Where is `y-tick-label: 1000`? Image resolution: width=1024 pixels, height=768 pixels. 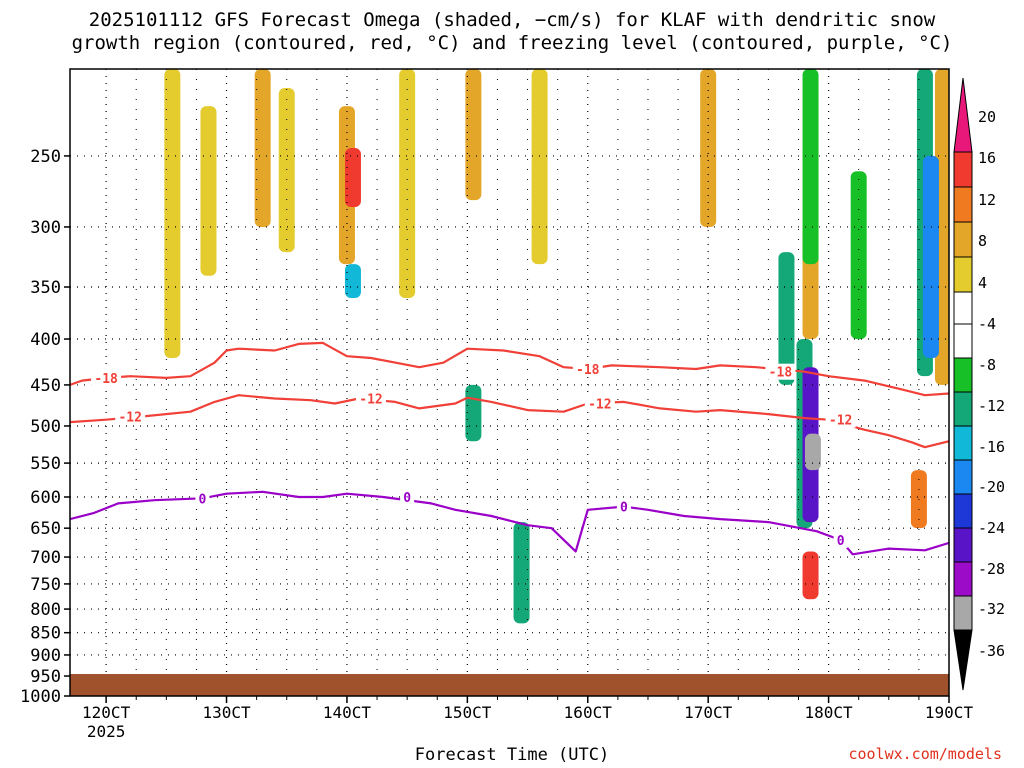 y-tick-label: 1000 is located at coordinates (40, 697).